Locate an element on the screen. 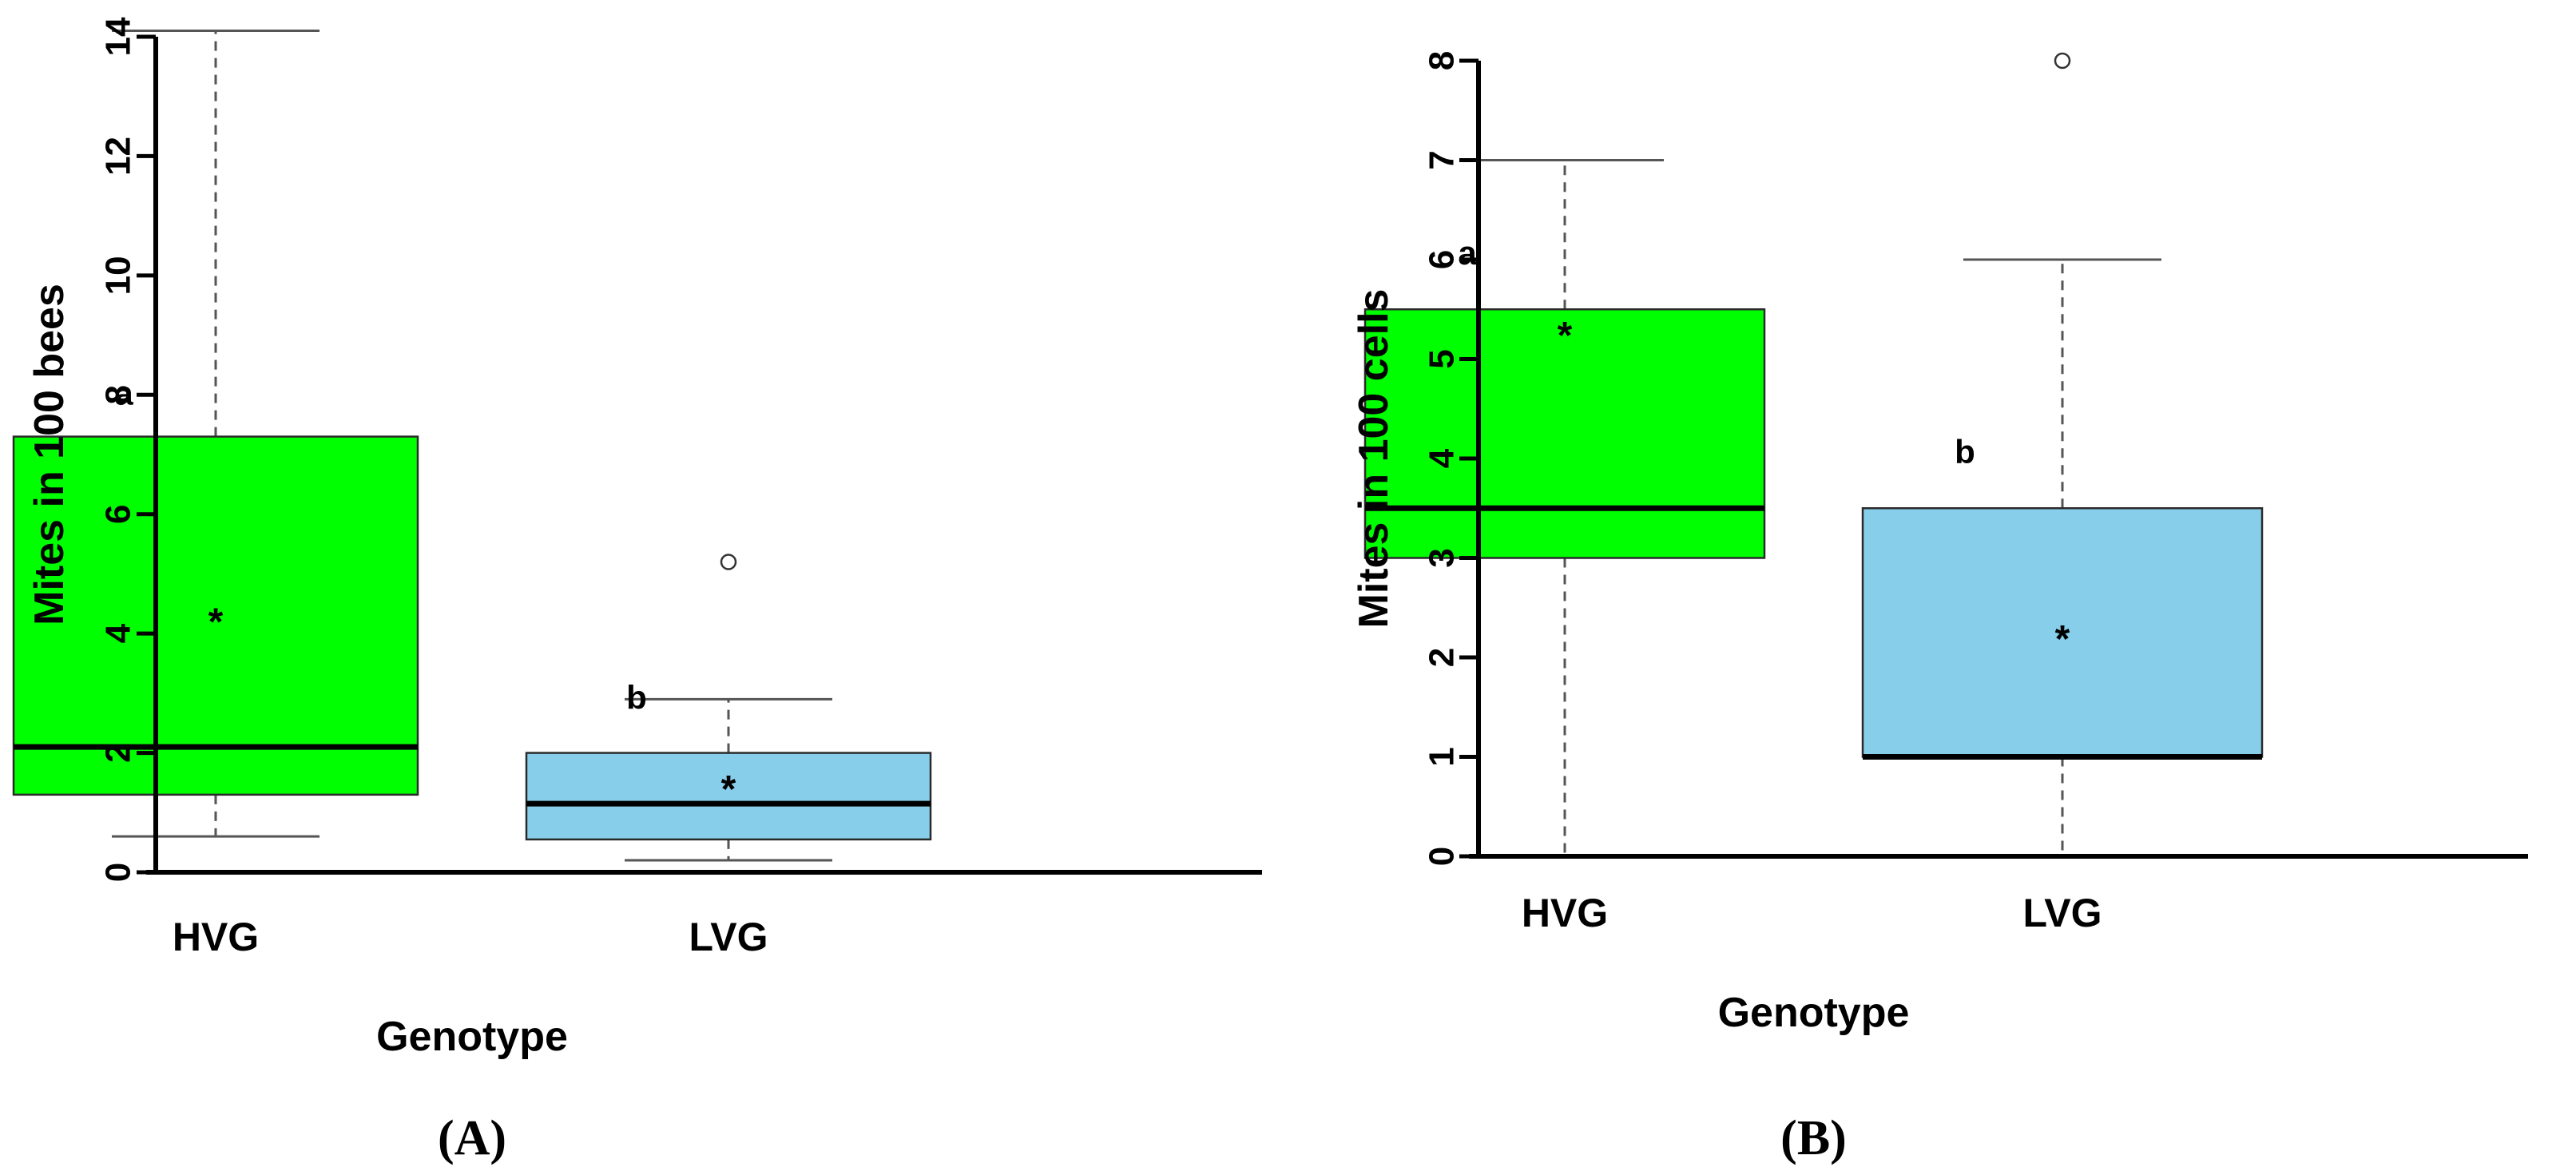 Image resolution: width=2576 pixels, height=1175 pixels. y-tick-label-7: 7 is located at coordinates (1442, 159).